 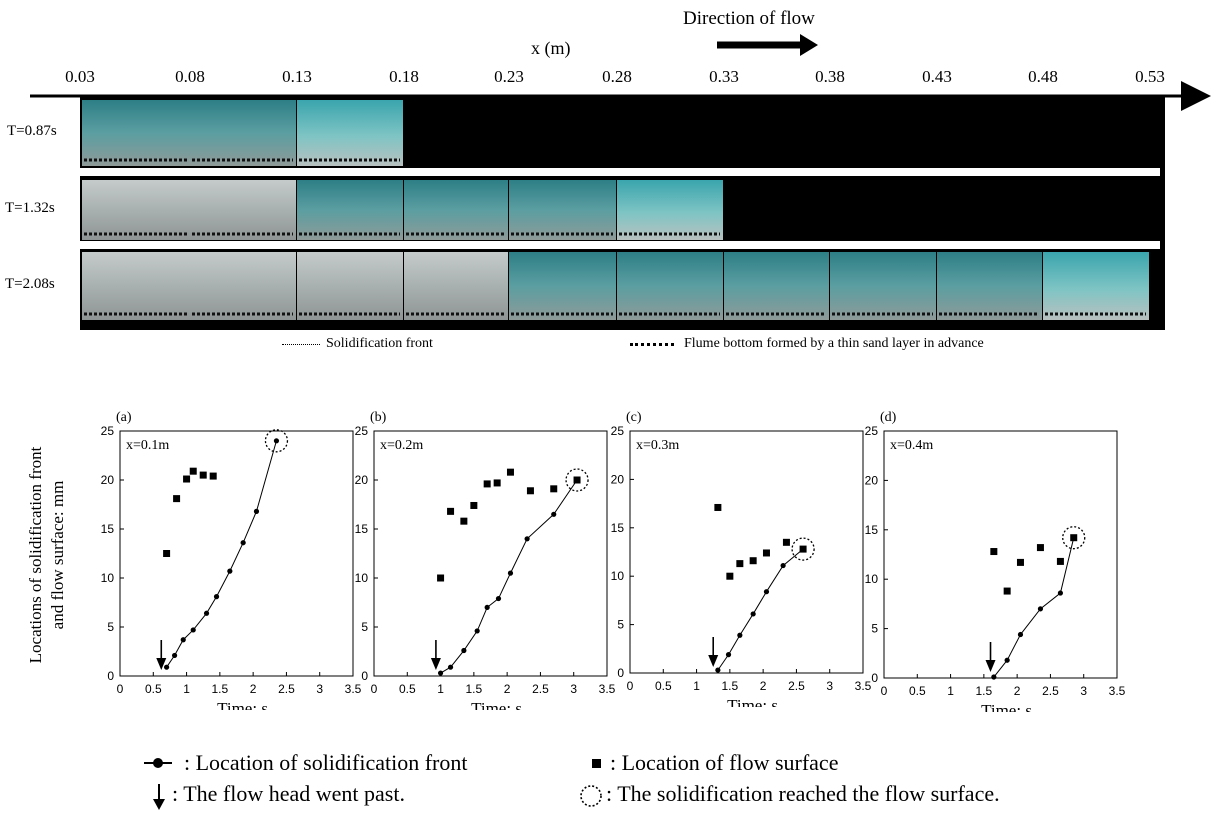 What do you see at coordinates (634, 417) in the screenshot?
I see `panel-letter: (c)` at bounding box center [634, 417].